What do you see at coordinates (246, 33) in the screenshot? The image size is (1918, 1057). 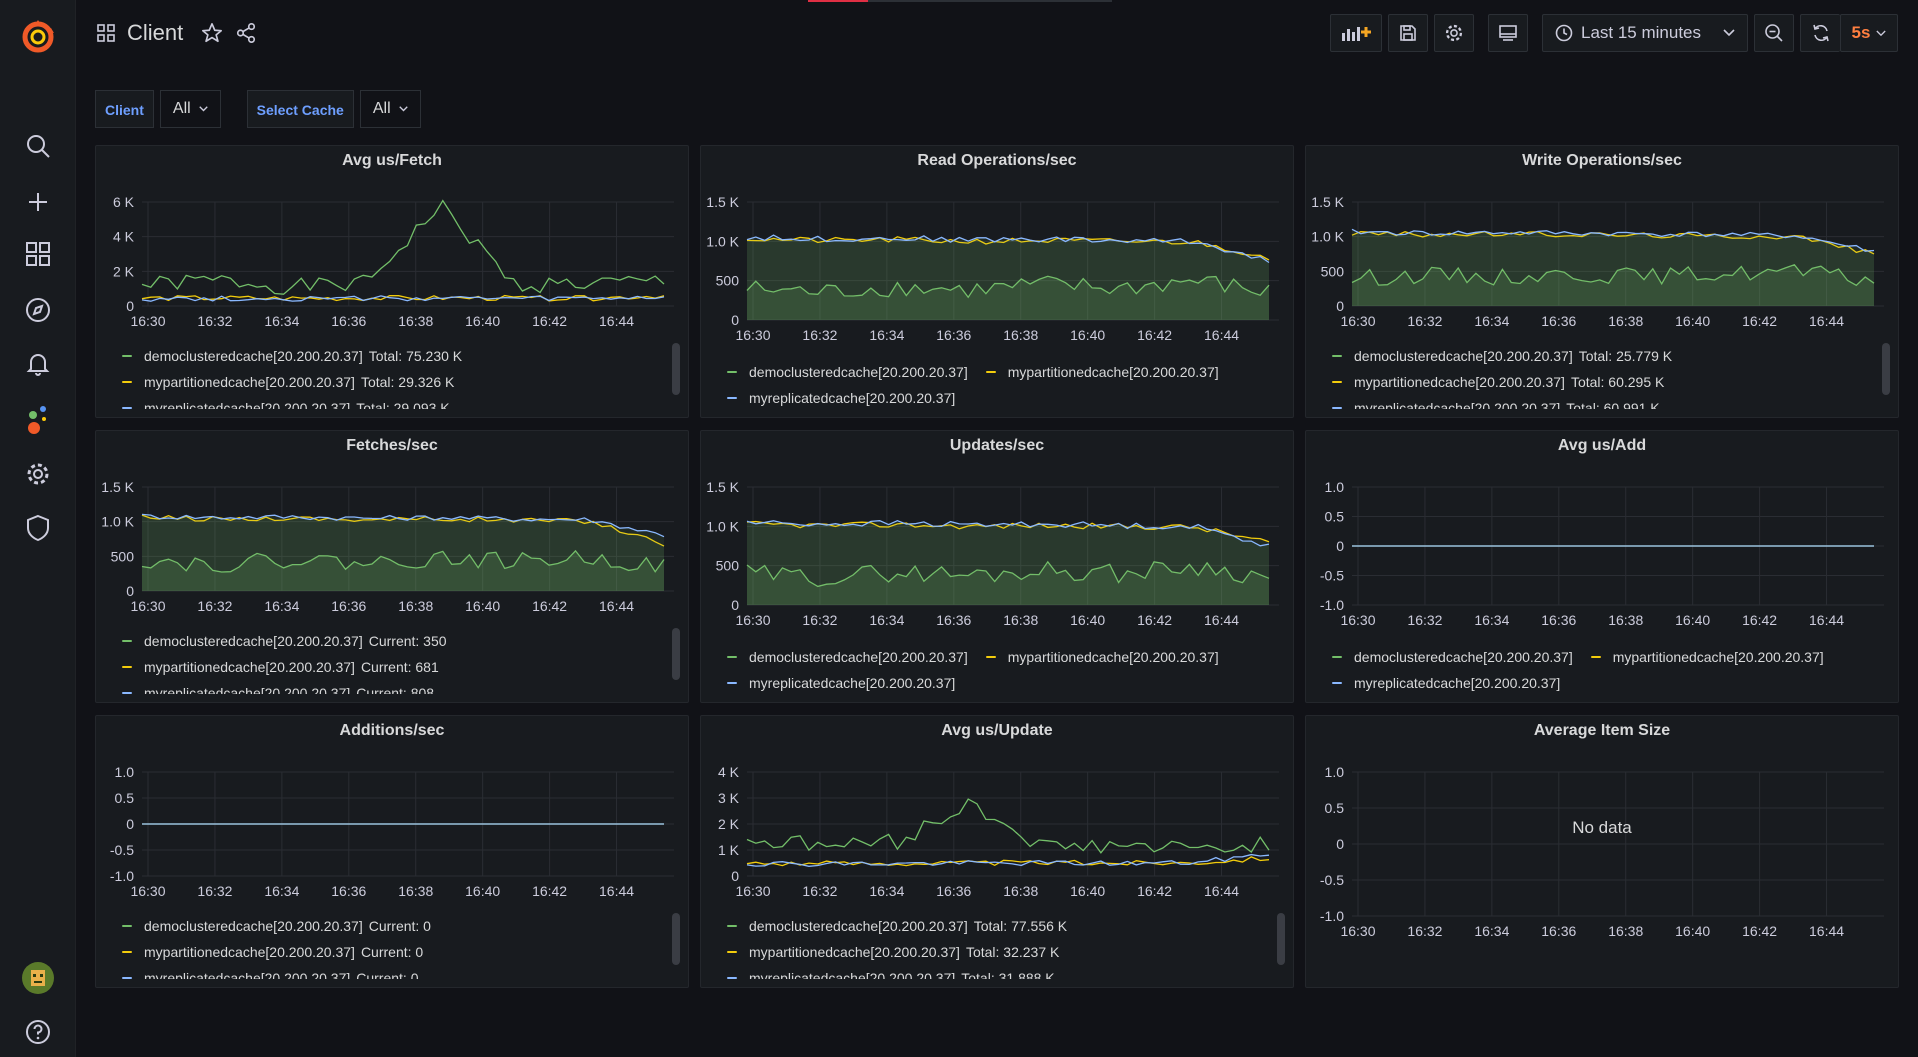 I see `share-icon` at bounding box center [246, 33].